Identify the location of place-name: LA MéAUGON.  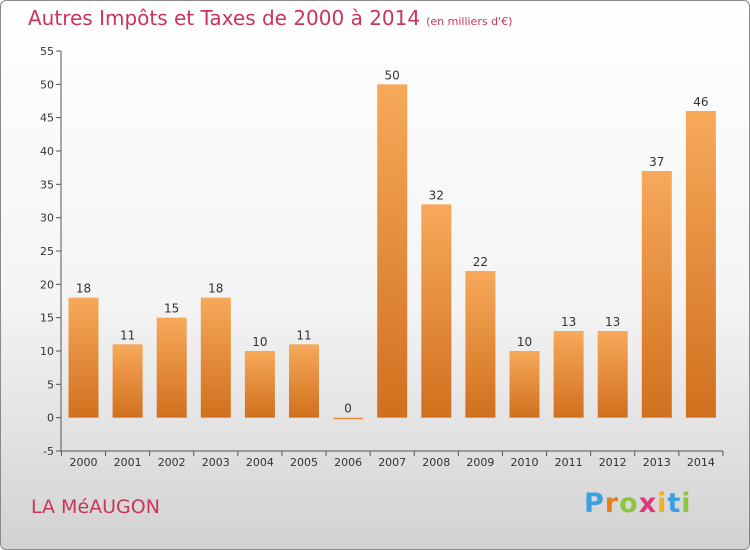
(95, 507).